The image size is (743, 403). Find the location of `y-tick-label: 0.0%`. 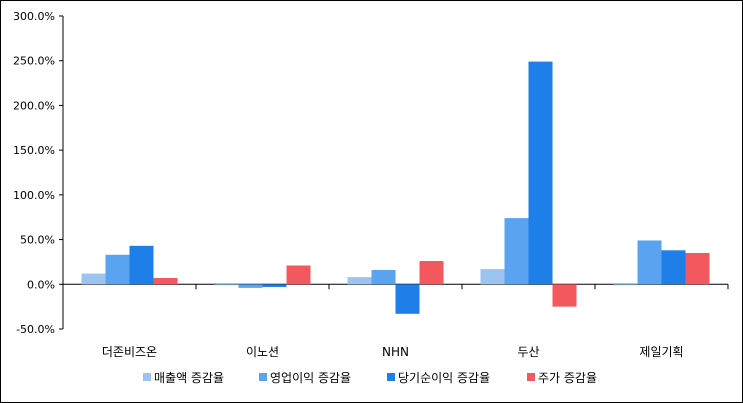

y-tick-label: 0.0% is located at coordinates (41, 284).